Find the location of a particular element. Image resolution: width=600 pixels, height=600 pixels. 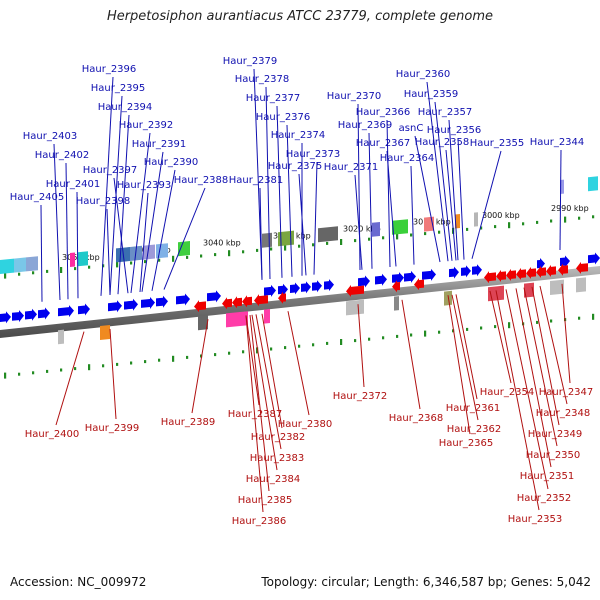

backbone-band is located at coordinates (300, 302).